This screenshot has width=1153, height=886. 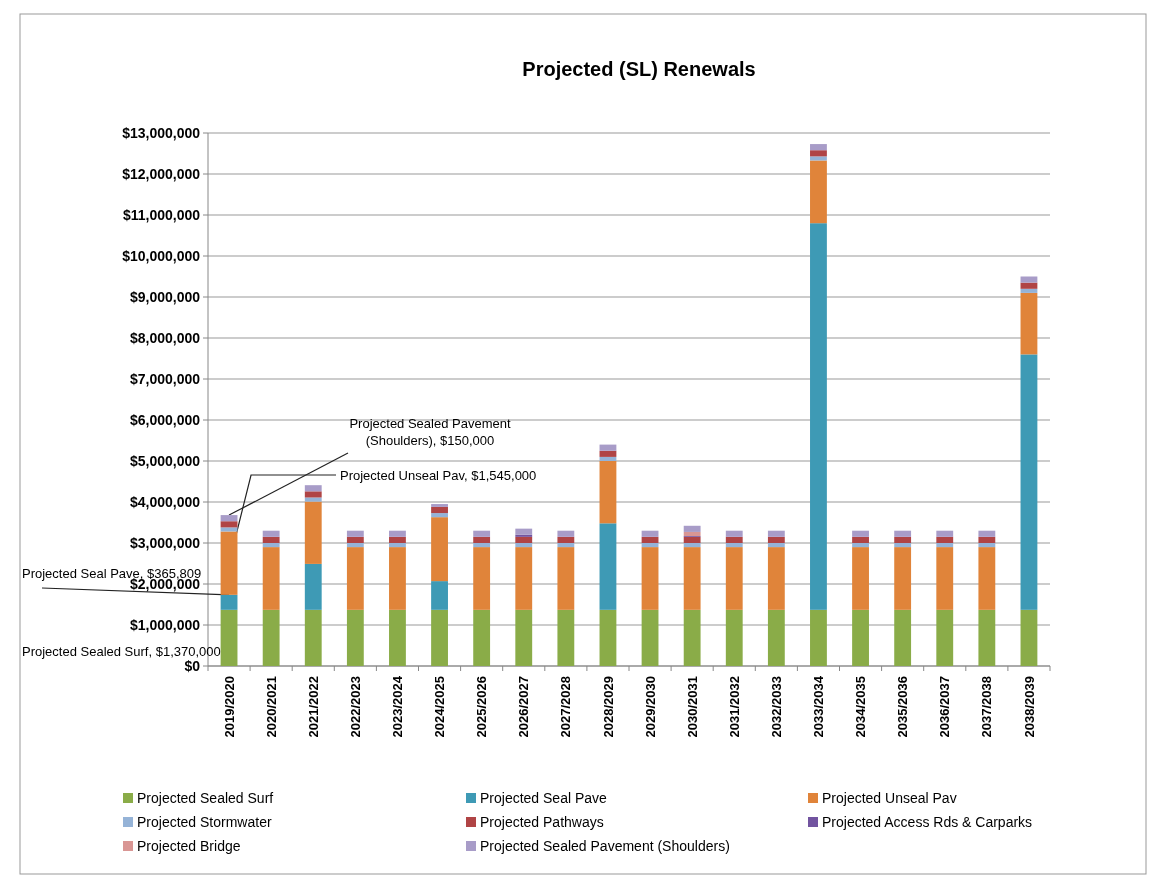 What do you see at coordinates (204, 821) in the screenshot?
I see `legend-label: Projected Stormwater` at bounding box center [204, 821].